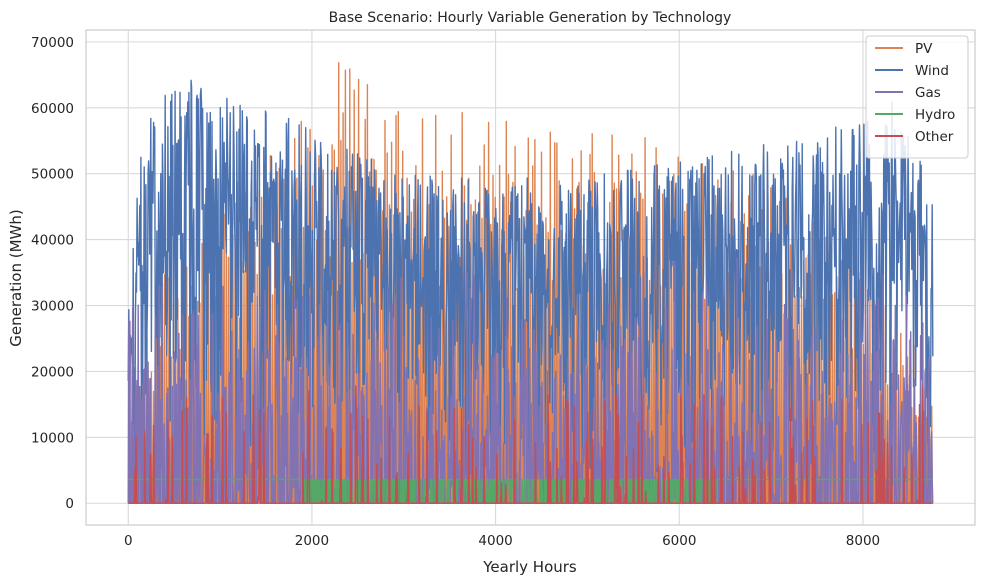 This screenshot has height=588, width=984. What do you see at coordinates (924, 49) in the screenshot?
I see `legend-label-pv: PV` at bounding box center [924, 49].